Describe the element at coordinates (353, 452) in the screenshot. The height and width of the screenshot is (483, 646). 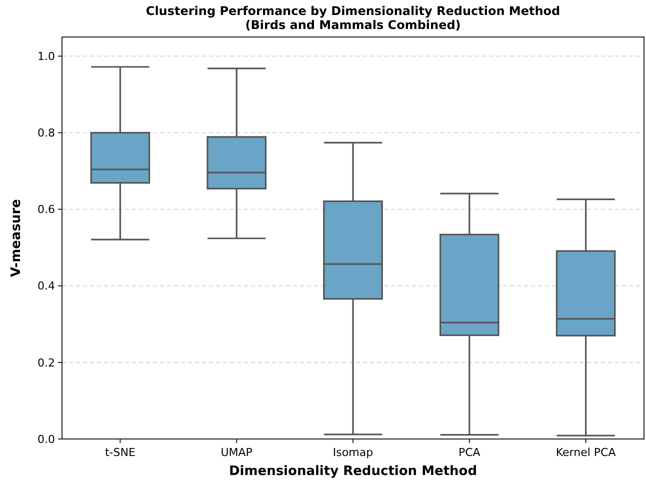
I see `x-tick-label: Isomap` at that location.